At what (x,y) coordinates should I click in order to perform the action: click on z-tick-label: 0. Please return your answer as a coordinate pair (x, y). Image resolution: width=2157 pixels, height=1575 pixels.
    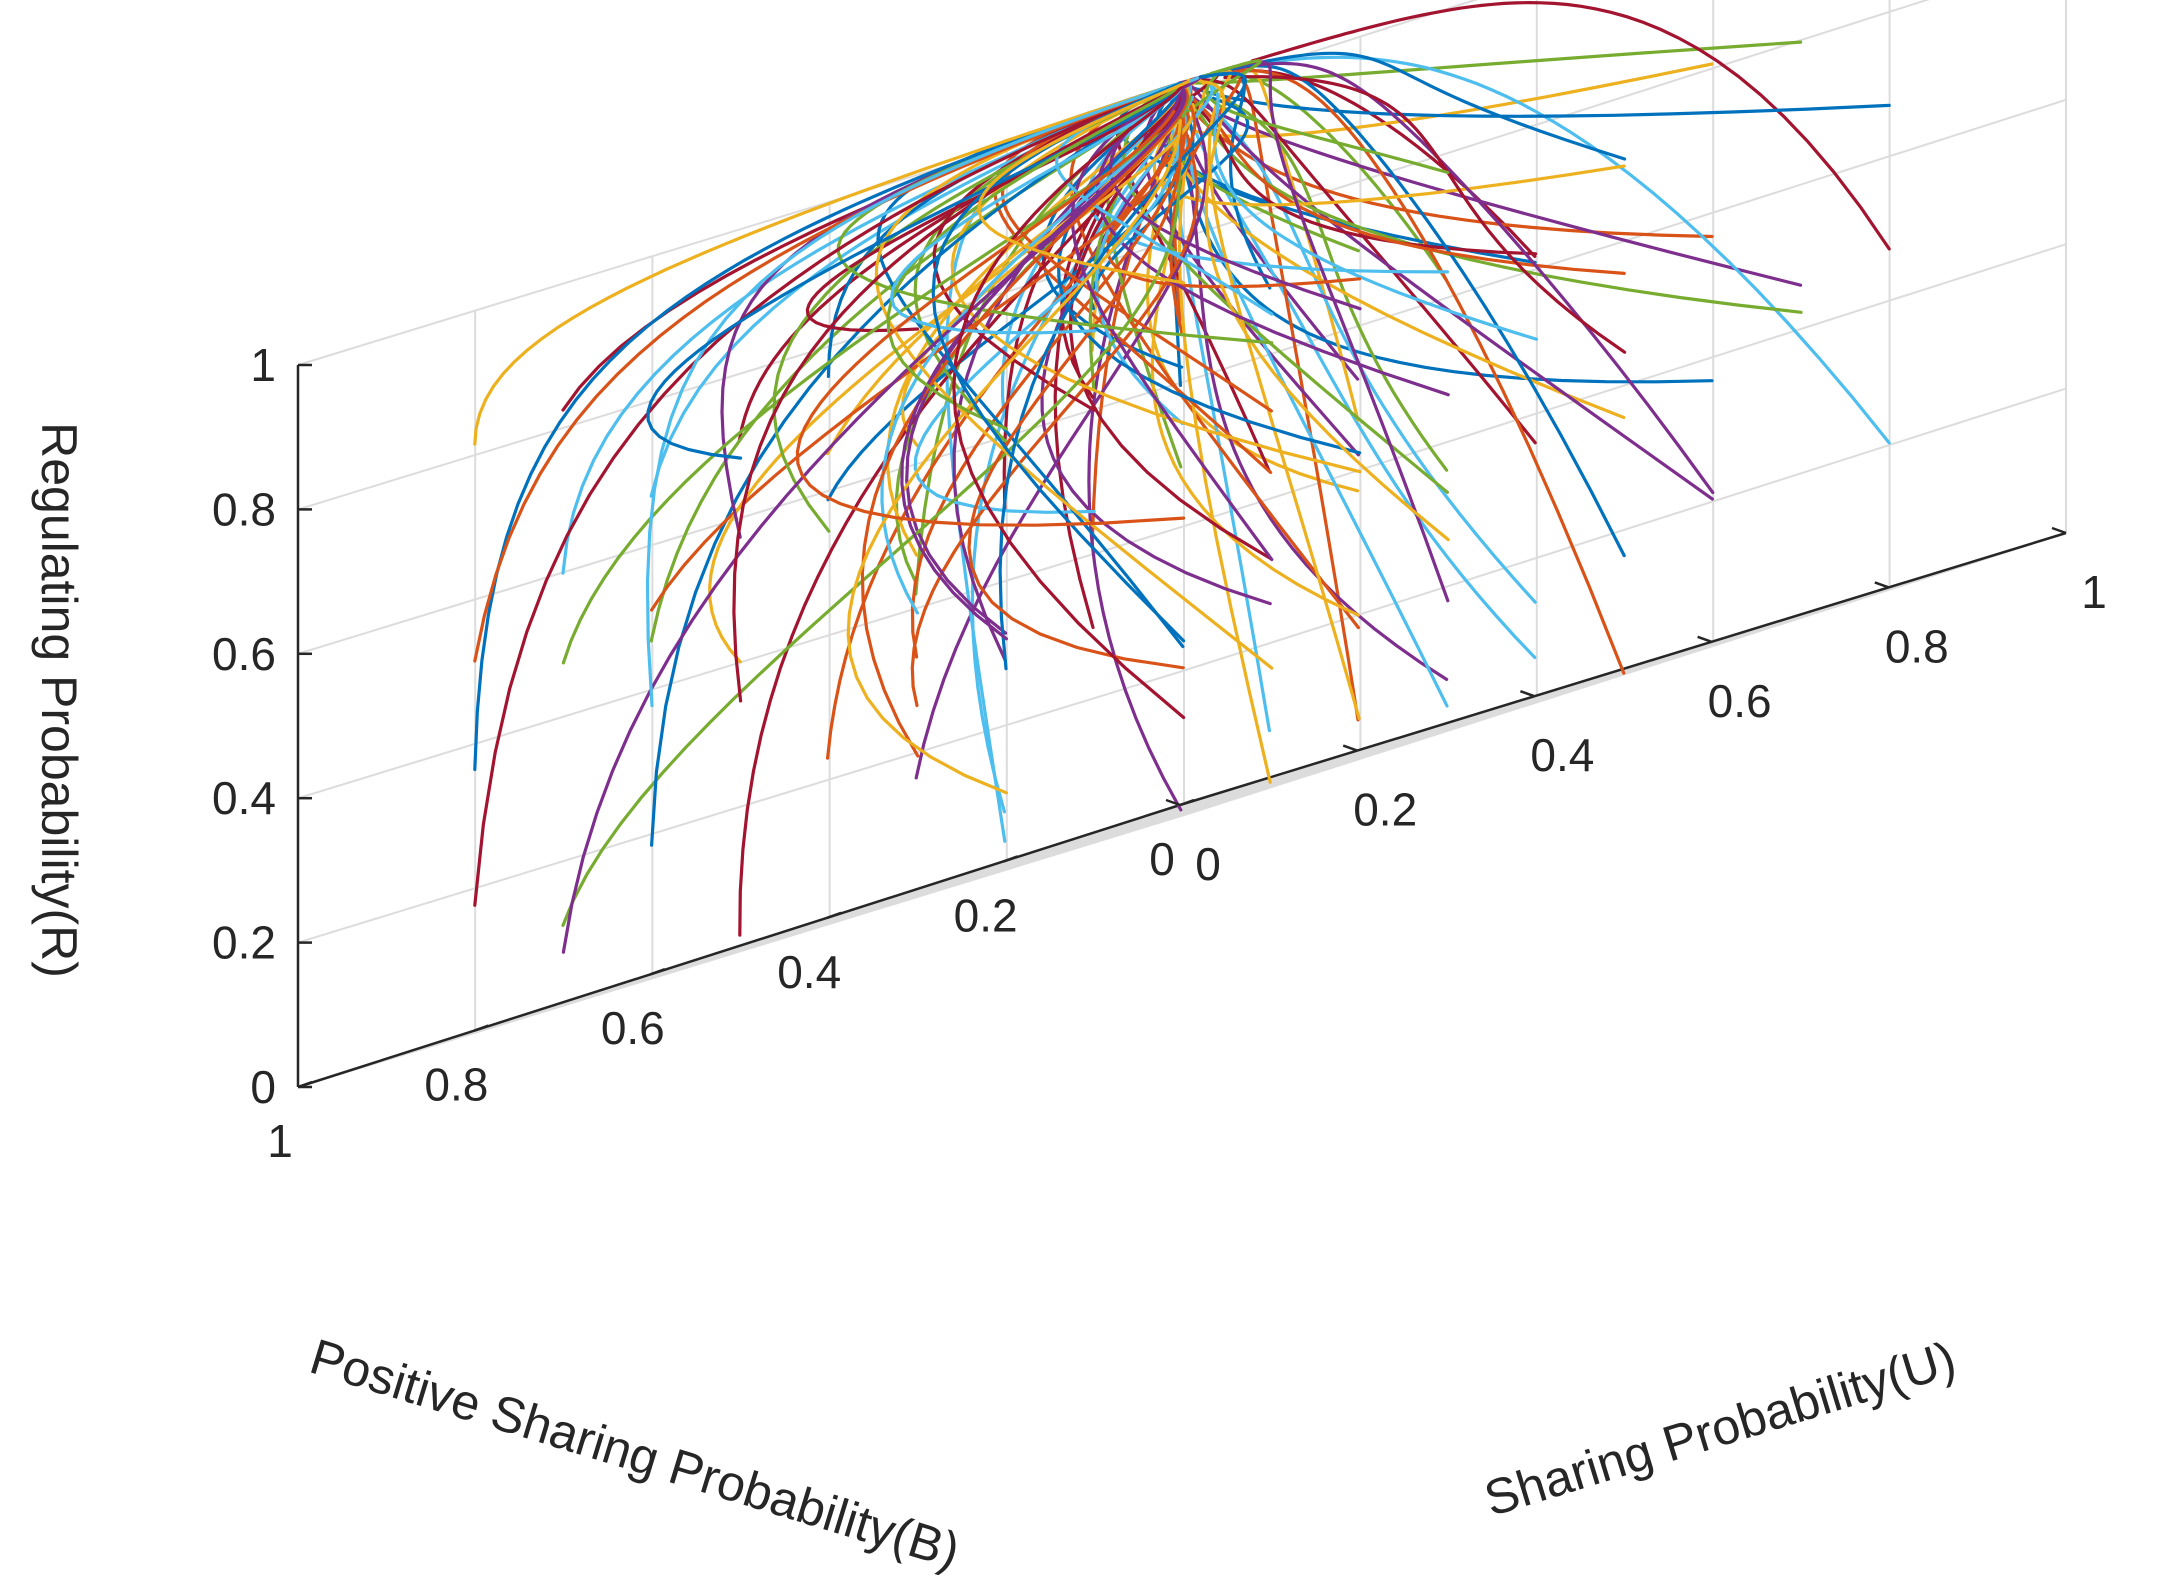
    Looking at the image, I should click on (263, 1087).